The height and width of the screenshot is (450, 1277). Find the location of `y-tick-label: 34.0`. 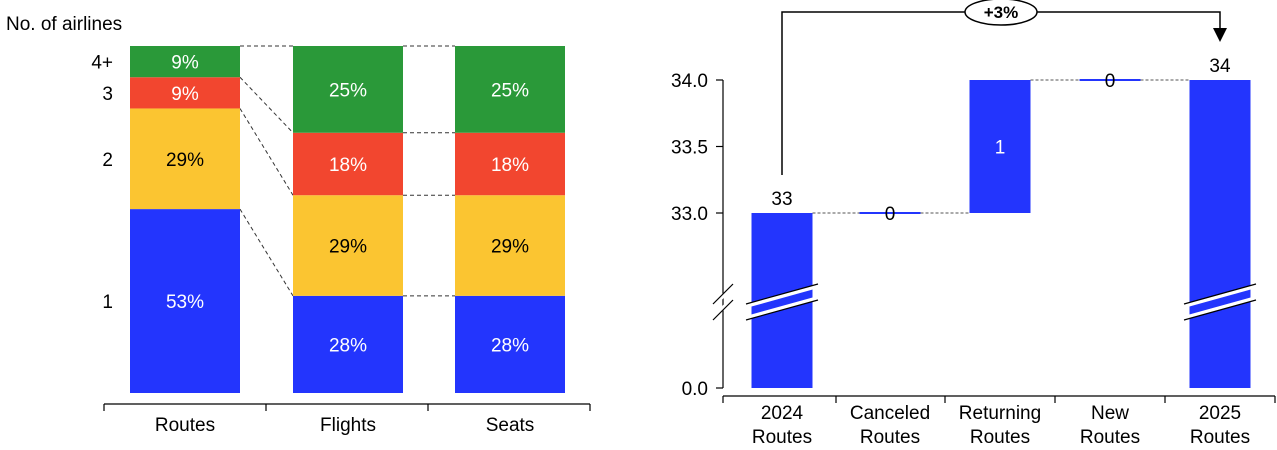

y-tick-label: 34.0 is located at coordinates (689, 81).